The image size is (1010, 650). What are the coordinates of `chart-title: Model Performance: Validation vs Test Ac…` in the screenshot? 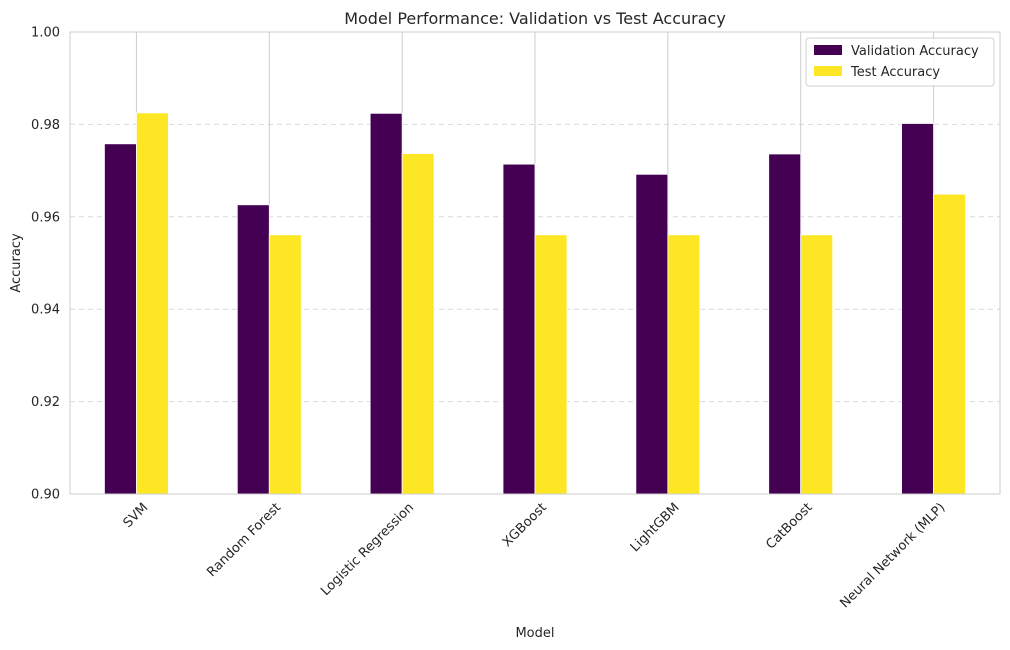 It's located at (535, 18).